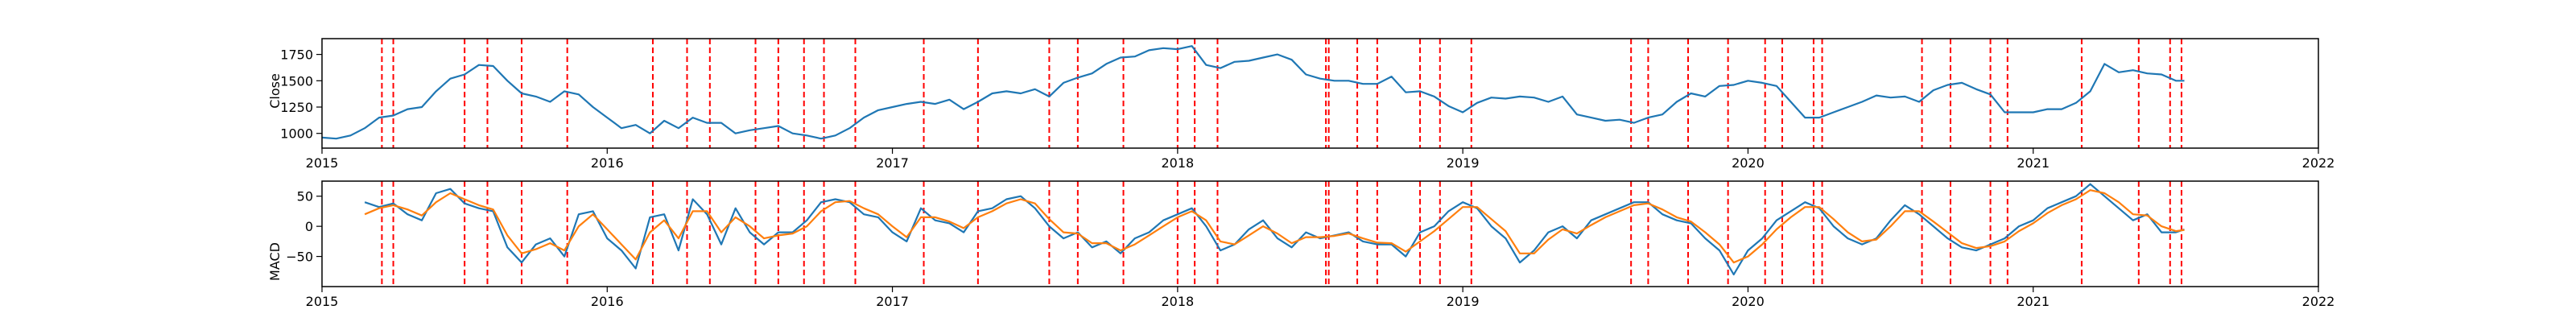  Describe the element at coordinates (296, 81) in the screenshot. I see `y-tick-label: 1500` at that location.